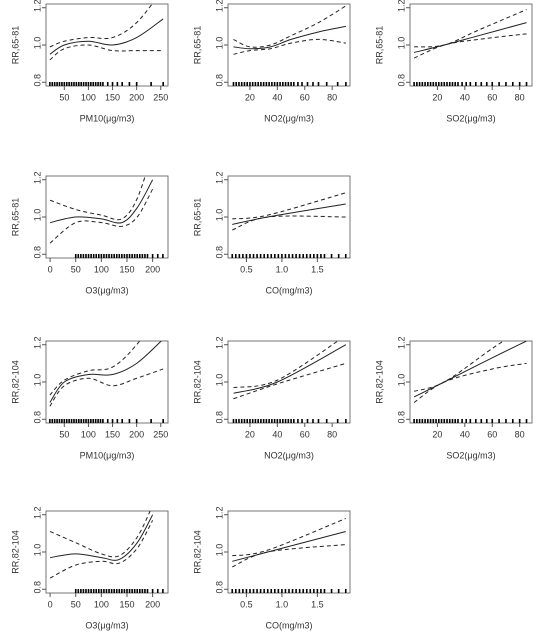  Describe the element at coordinates (107, 455) in the screenshot. I see `x-axis-label: PM10(μg/m3)` at that location.